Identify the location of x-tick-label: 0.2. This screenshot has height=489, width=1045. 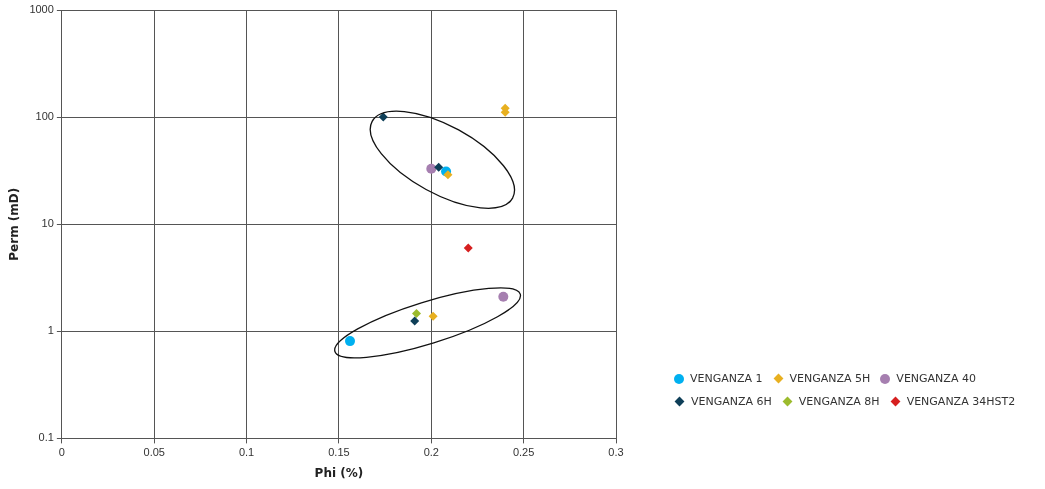
(431, 452).